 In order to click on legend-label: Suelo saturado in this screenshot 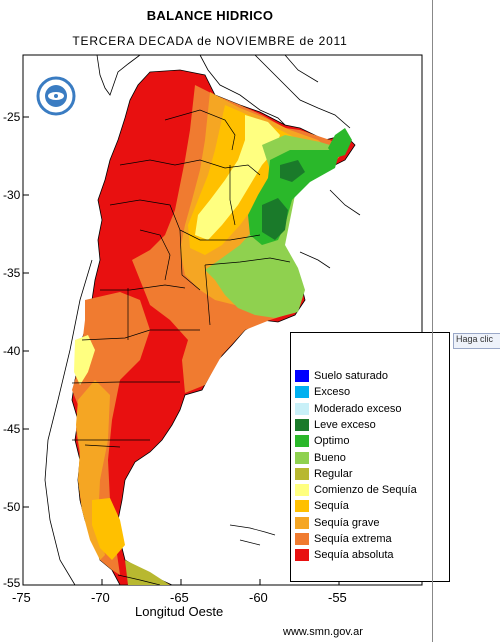, I will do `click(351, 376)`.